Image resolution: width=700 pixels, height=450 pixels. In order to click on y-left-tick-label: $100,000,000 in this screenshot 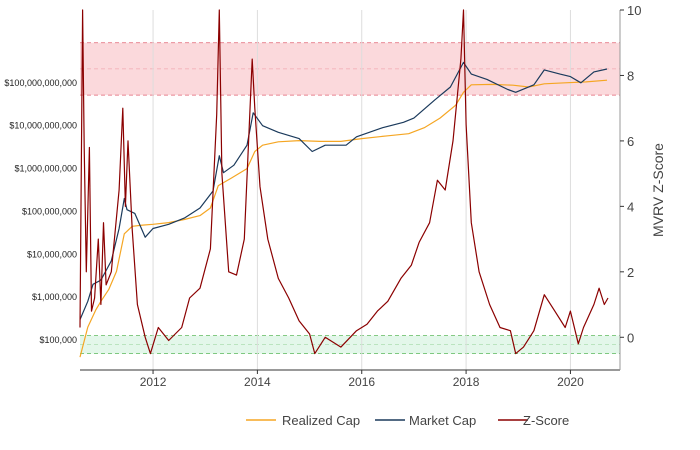, I will do `click(49, 211)`.